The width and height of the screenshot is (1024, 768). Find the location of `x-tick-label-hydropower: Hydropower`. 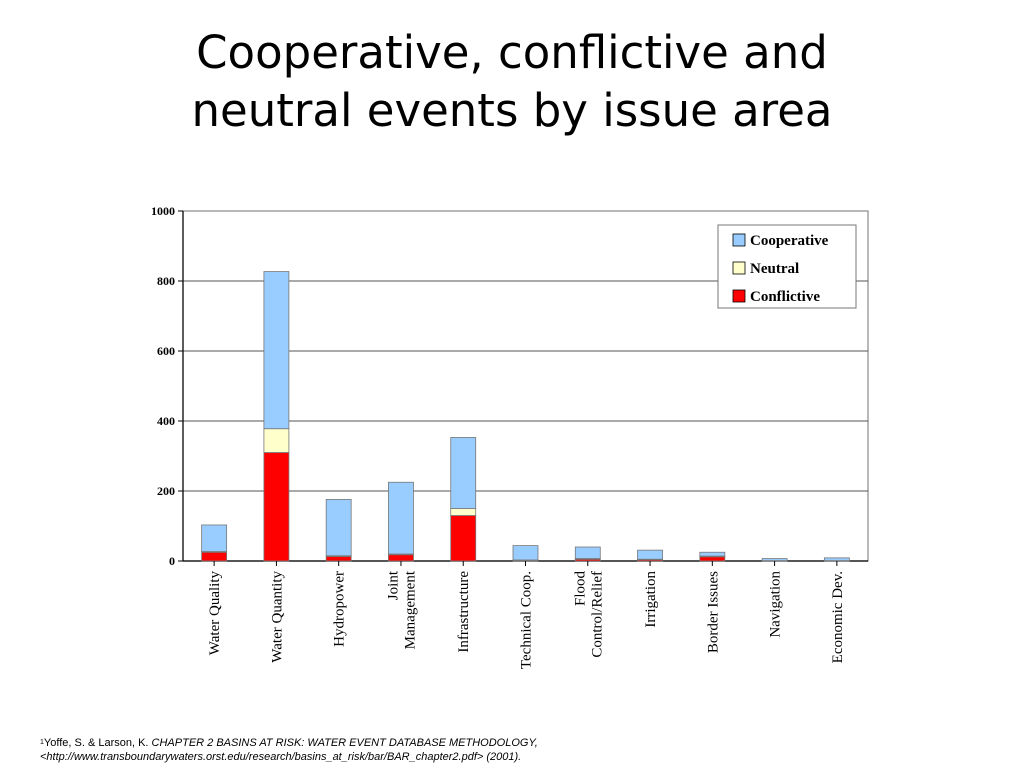

x-tick-label-hydropower: Hydropower is located at coordinates (340, 609).